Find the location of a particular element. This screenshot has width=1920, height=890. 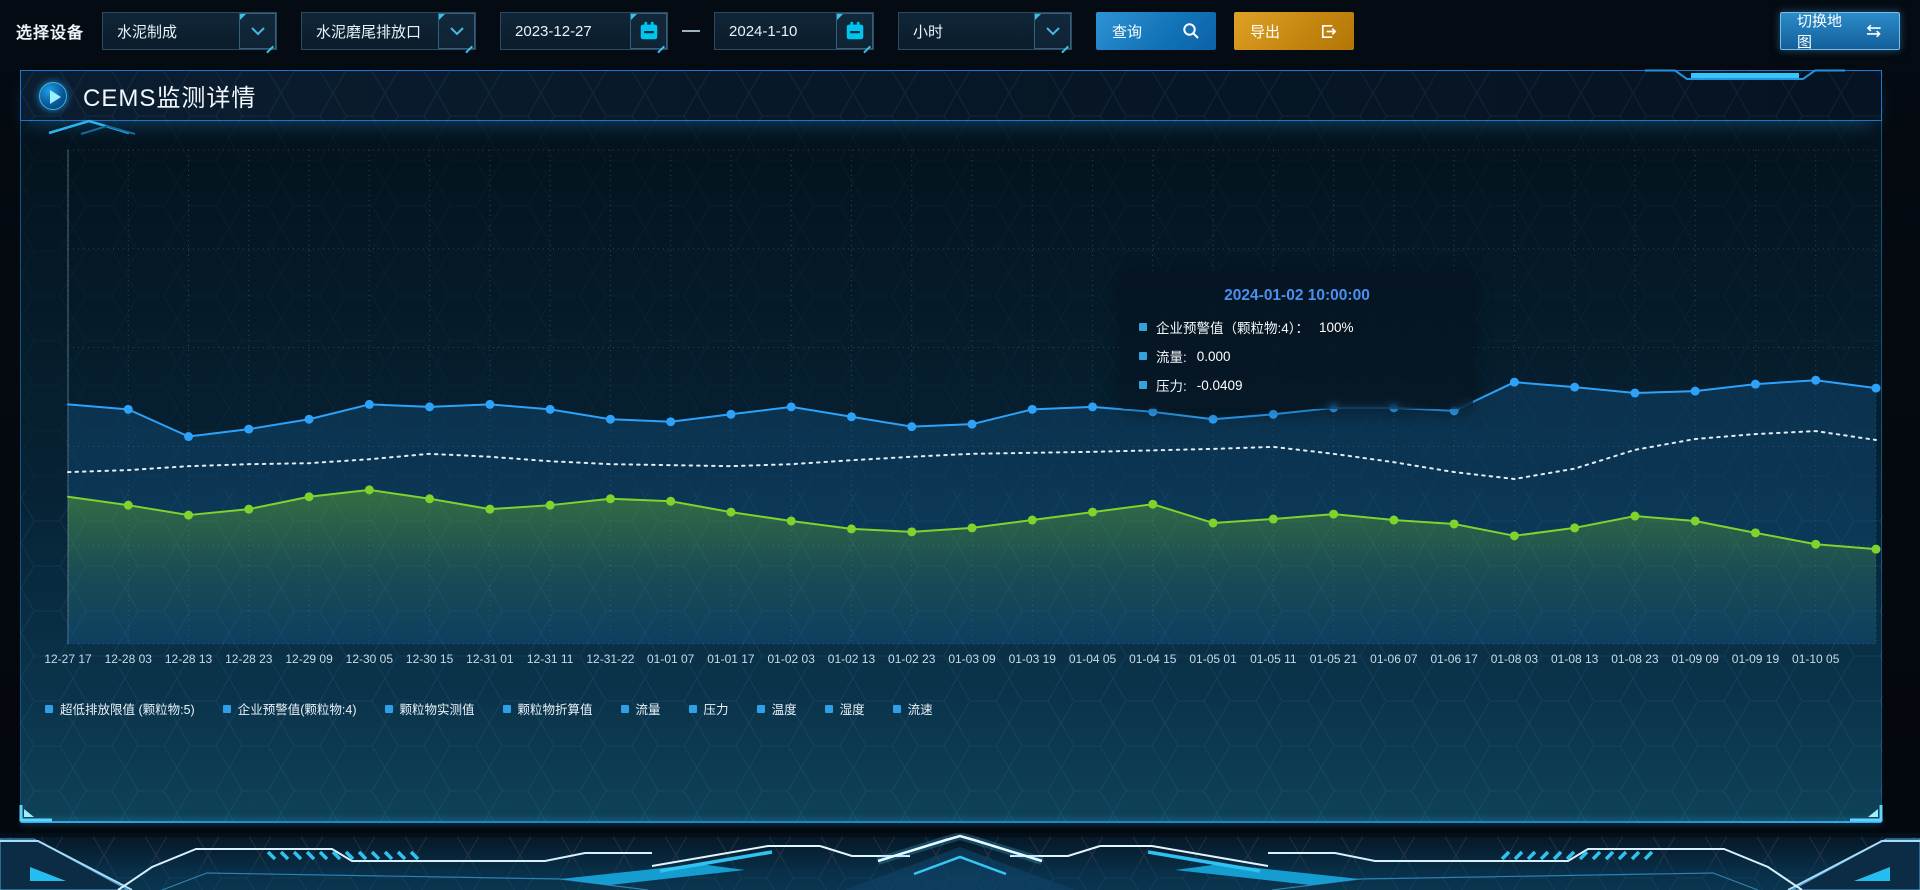

legend-item: 超低排放限值 (颗粒物:5) is located at coordinates (120, 708).